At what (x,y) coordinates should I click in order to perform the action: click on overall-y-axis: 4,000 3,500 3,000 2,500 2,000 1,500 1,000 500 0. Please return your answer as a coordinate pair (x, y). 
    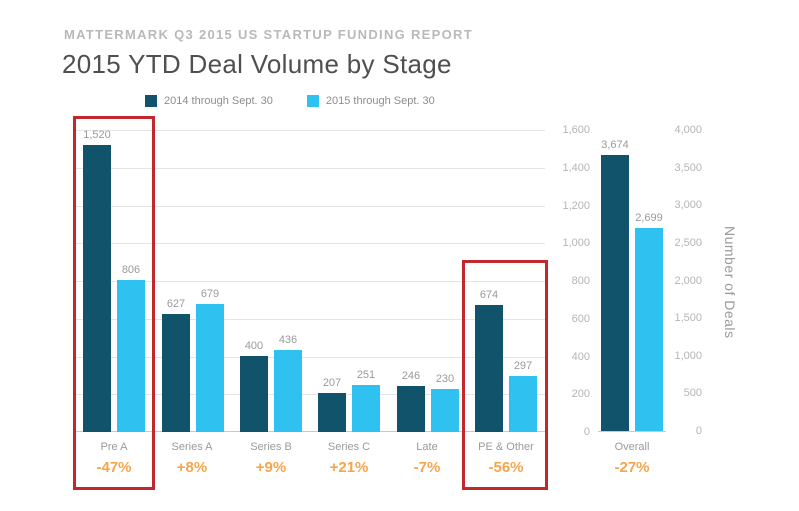
    Looking at the image, I should click on (683, 280).